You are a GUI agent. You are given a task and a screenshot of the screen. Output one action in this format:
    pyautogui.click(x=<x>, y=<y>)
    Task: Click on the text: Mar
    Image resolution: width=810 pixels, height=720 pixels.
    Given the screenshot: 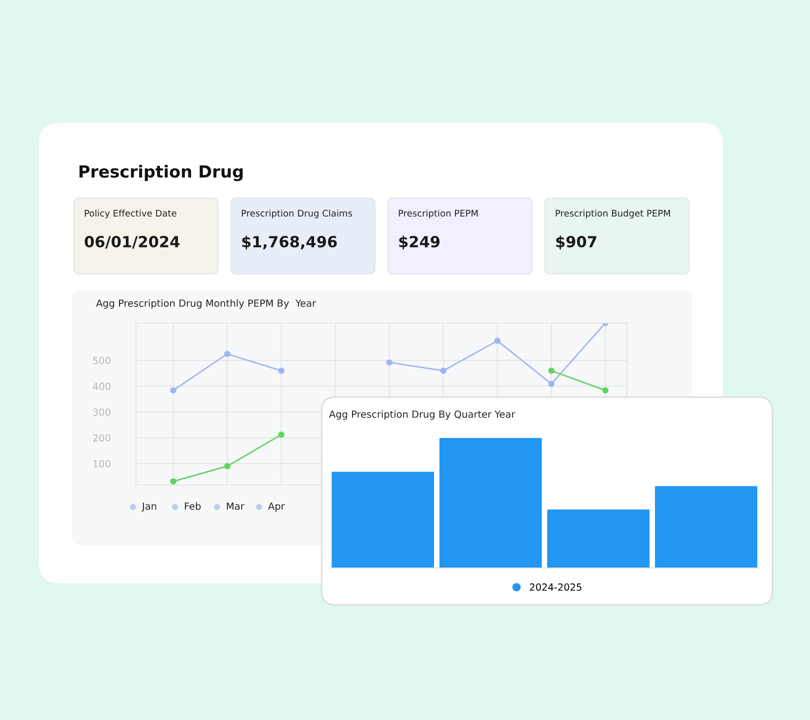 What is the action you would take?
    pyautogui.click(x=235, y=506)
    